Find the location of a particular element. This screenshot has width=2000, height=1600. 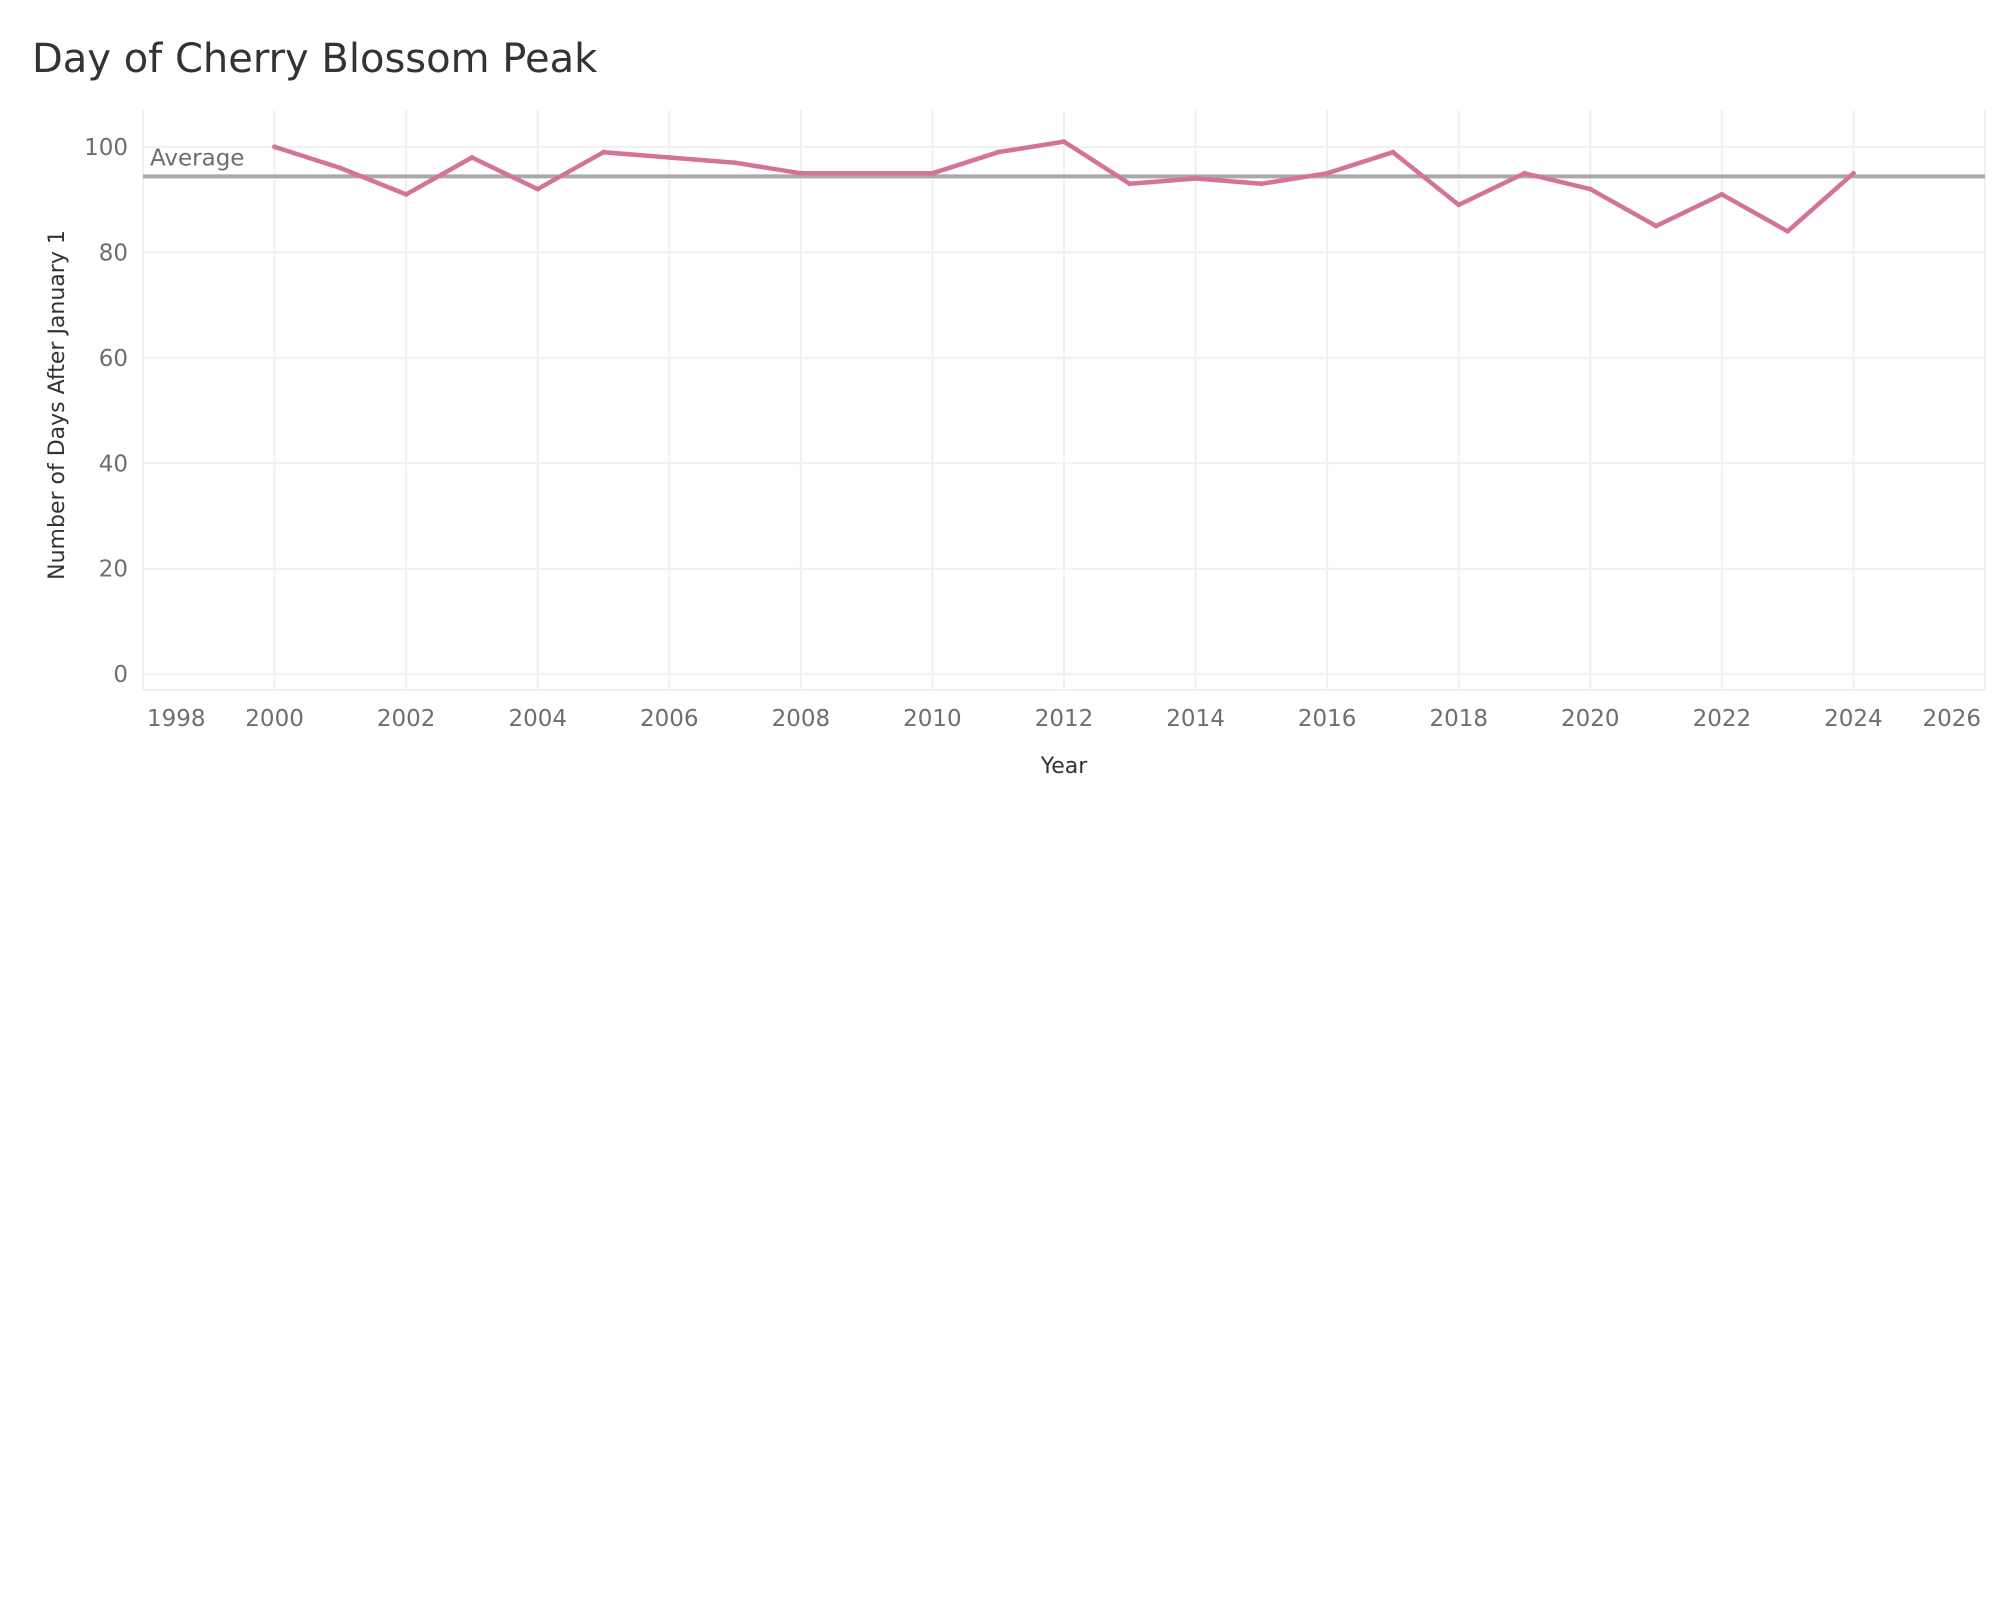

y-tick-label: 40 is located at coordinates (113, 464).